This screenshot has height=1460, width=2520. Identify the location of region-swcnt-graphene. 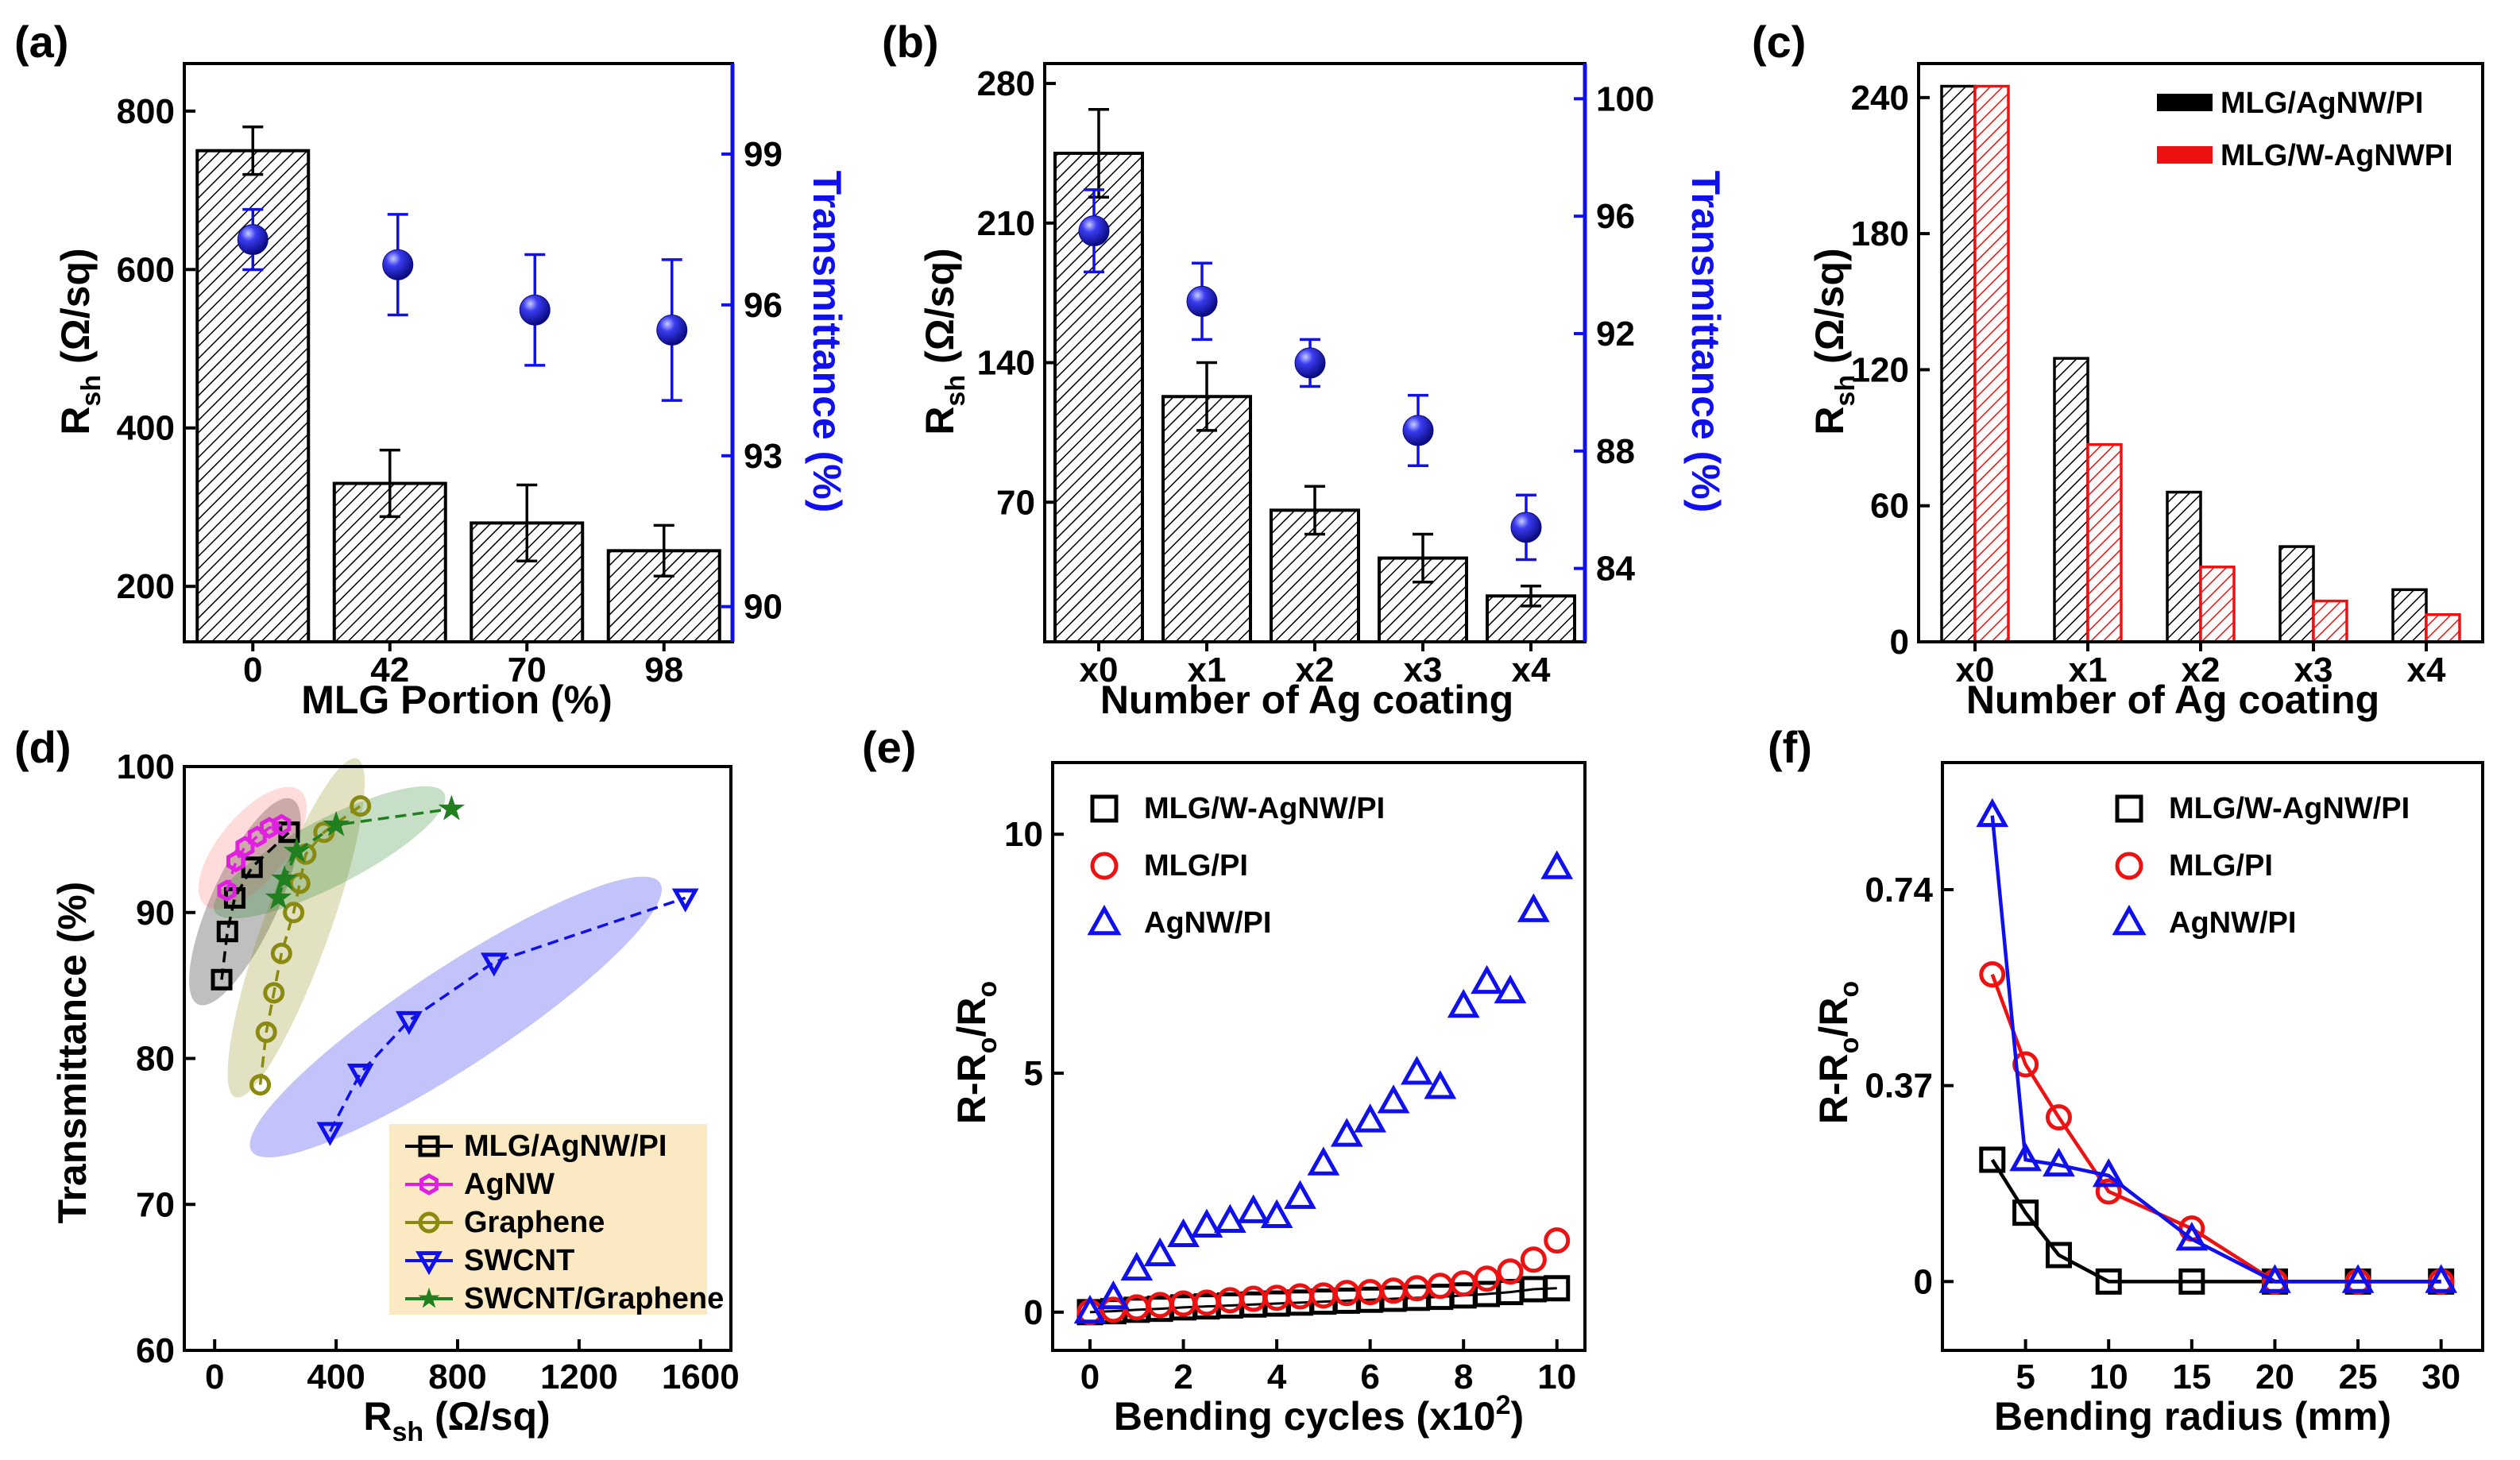
(329, 852).